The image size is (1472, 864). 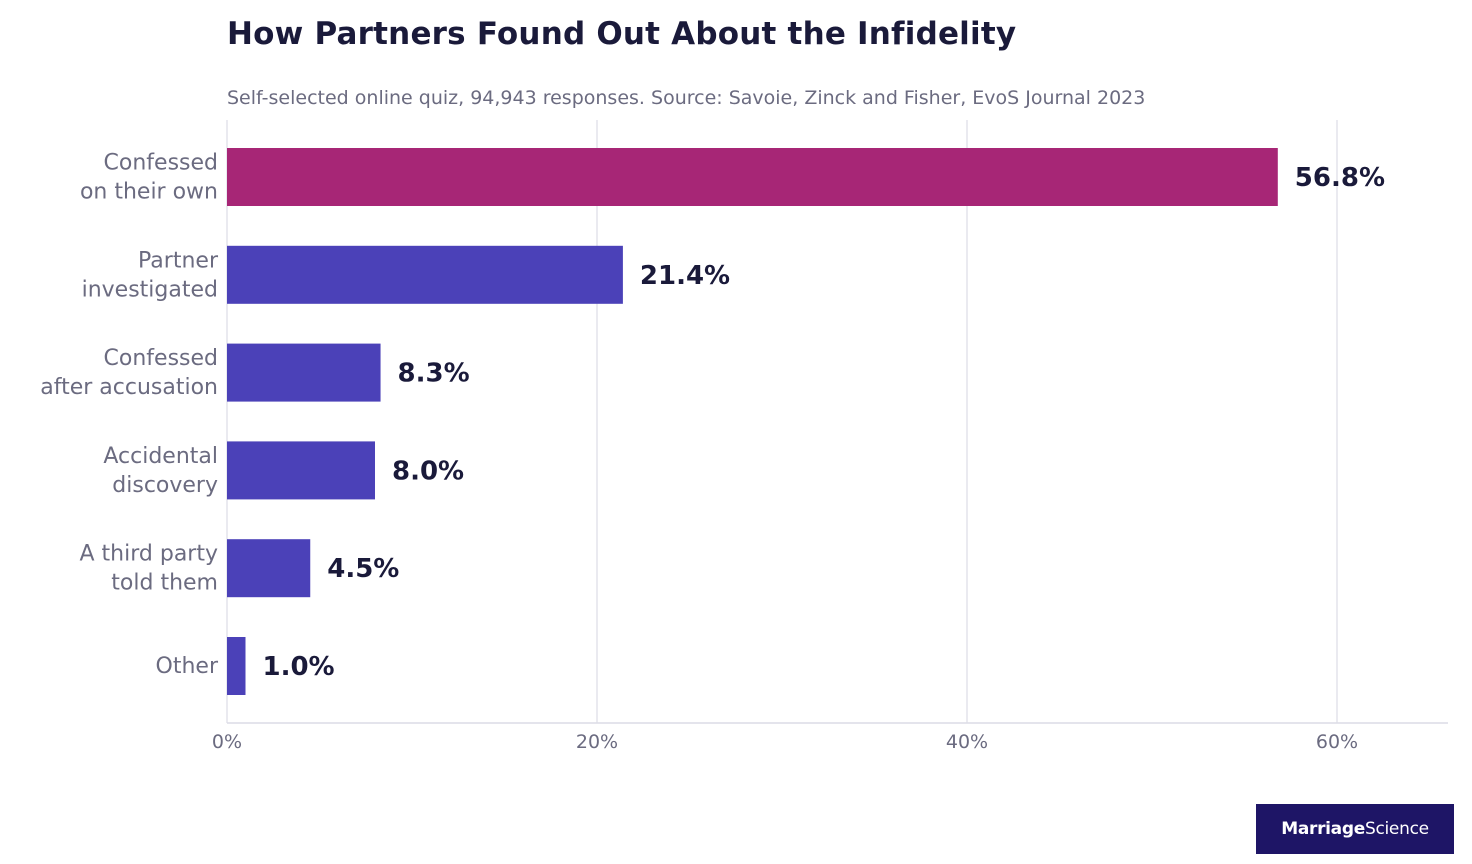 What do you see at coordinates (1337, 742) in the screenshot?
I see `x-tick-label: 60%` at bounding box center [1337, 742].